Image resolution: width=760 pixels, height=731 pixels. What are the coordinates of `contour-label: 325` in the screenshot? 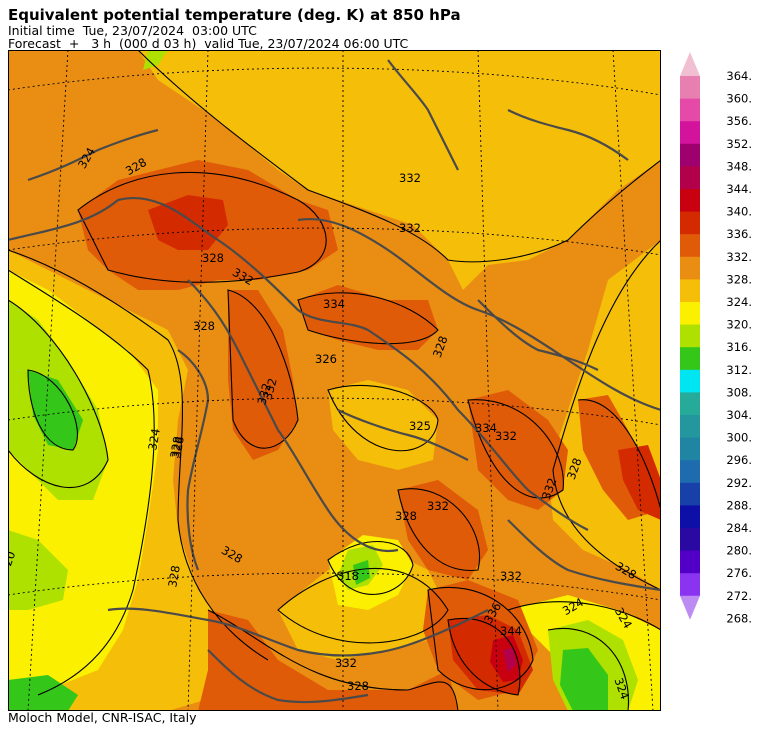 It's located at (420, 426).